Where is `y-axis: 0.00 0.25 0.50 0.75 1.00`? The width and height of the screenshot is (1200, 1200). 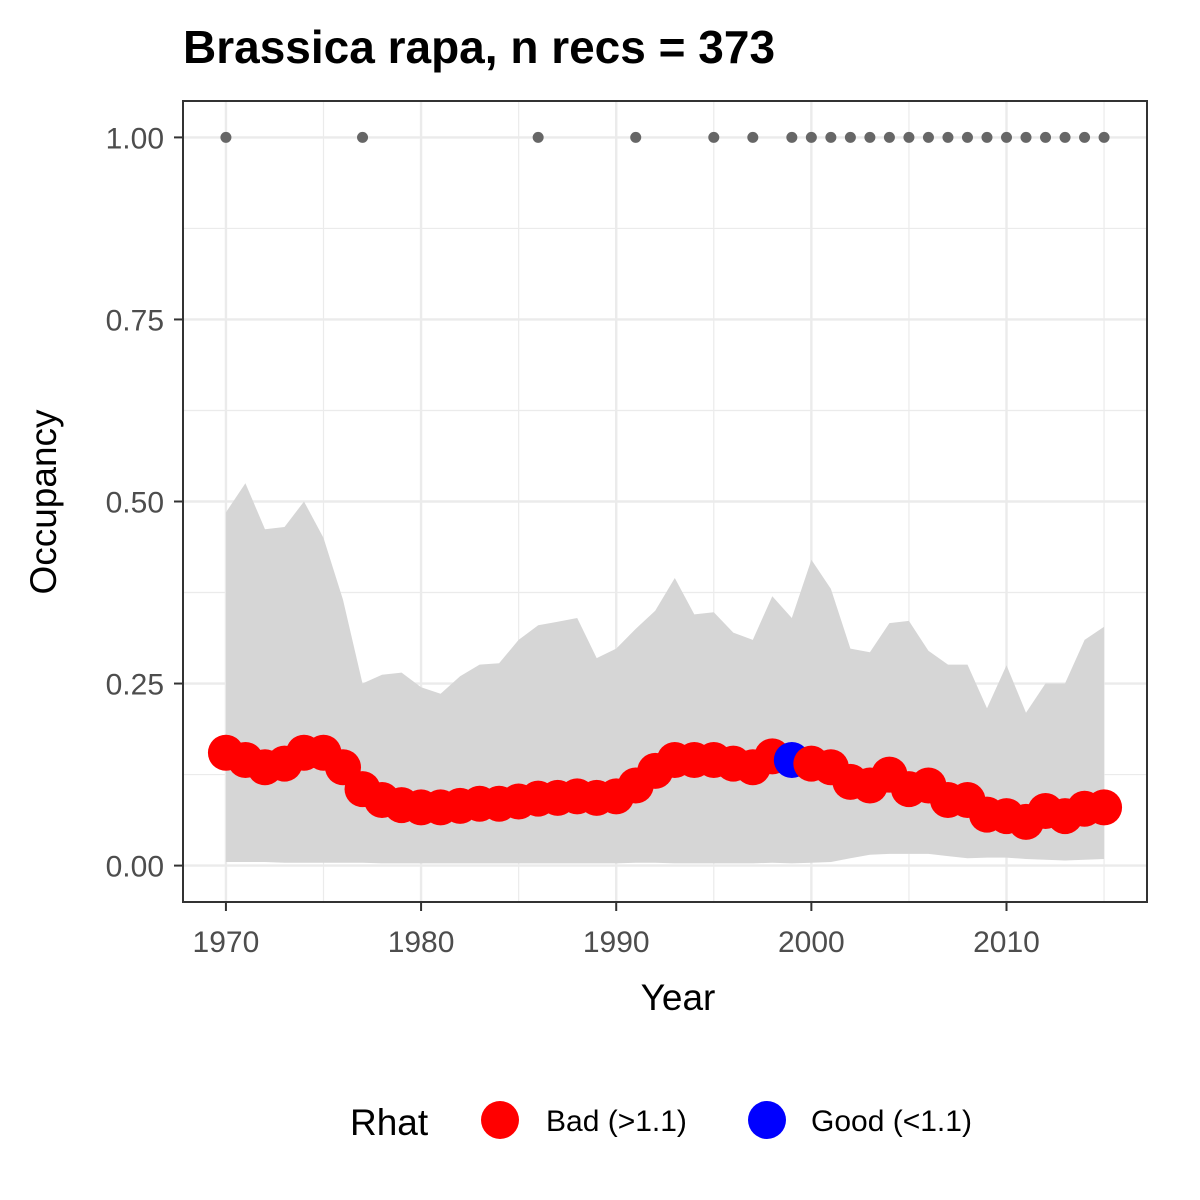
y-axis: 0.00 0.25 0.50 0.75 1.00 is located at coordinates (144, 503).